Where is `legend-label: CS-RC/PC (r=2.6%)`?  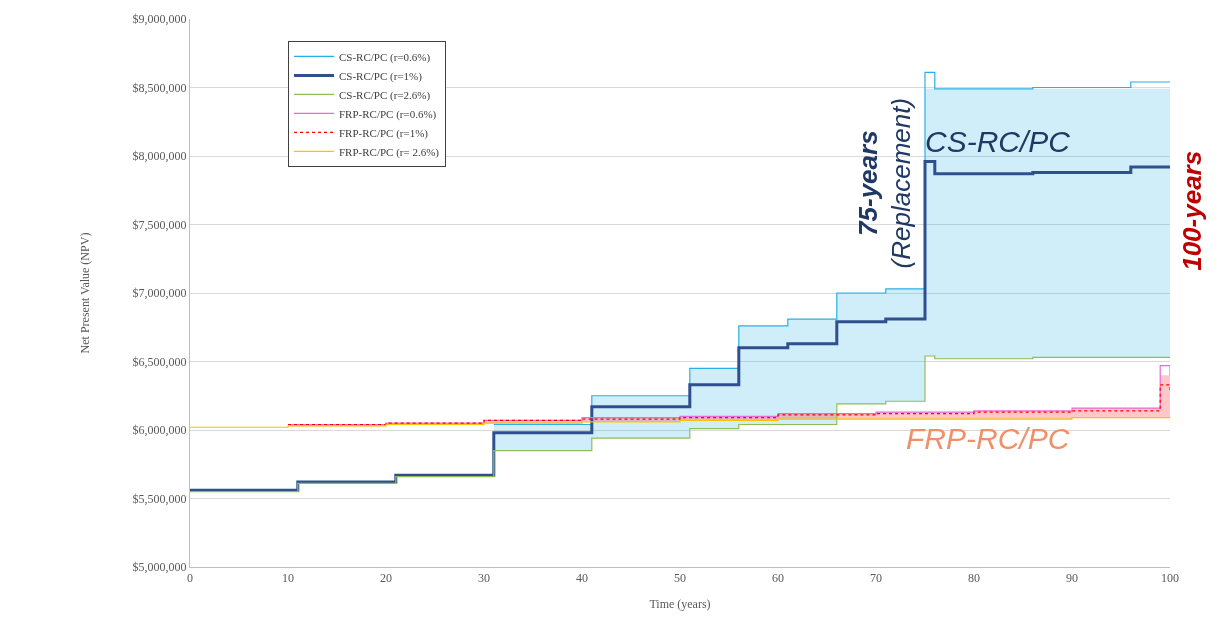 legend-label: CS-RC/PC (r=2.6%) is located at coordinates (385, 95).